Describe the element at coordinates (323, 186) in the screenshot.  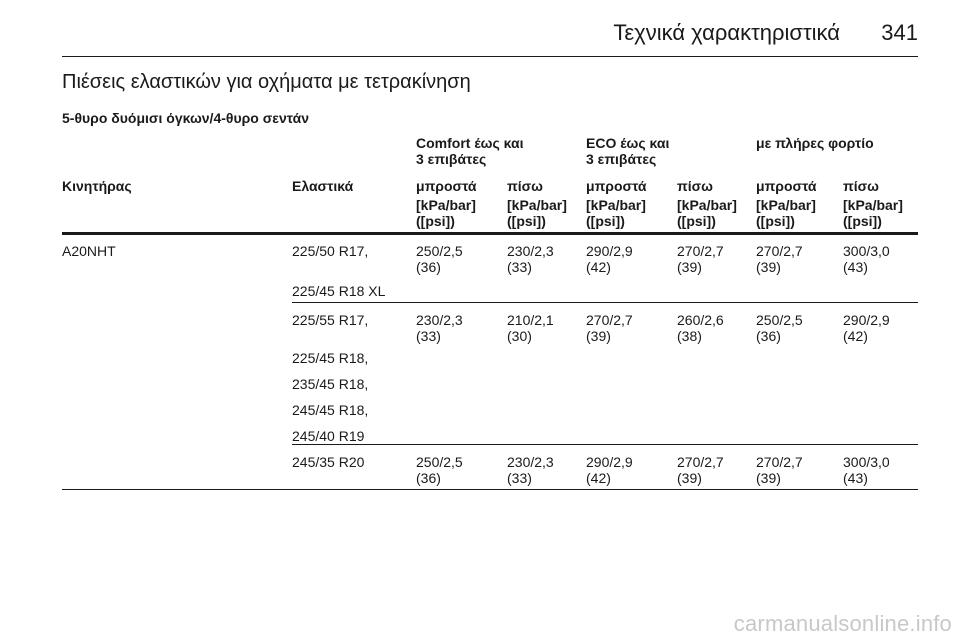
I see `col-header-tyres: Ελαστικά` at that location.